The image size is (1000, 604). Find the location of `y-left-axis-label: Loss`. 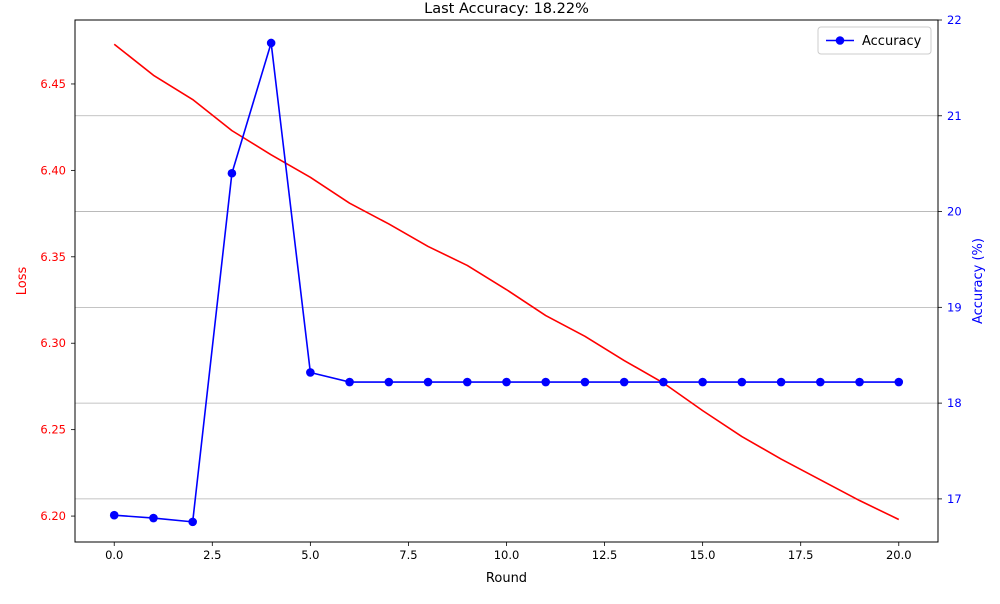

y-left-axis-label: Loss is located at coordinates (22, 281).